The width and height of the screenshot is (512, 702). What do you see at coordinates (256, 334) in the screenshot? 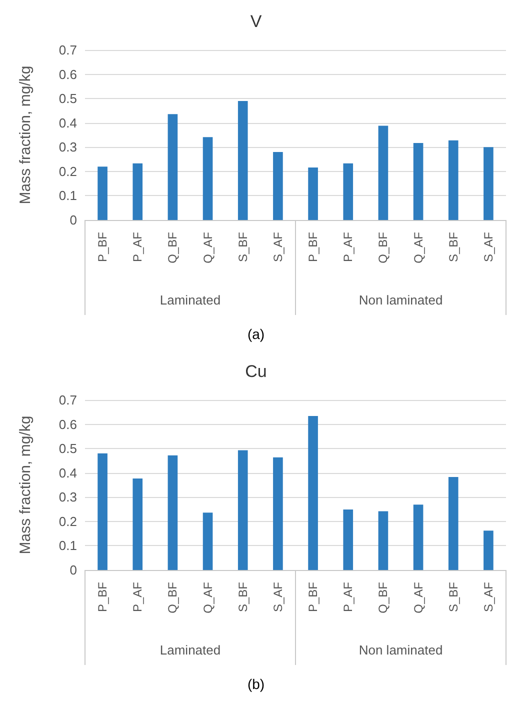
I see `text: (a)` at bounding box center [256, 334].